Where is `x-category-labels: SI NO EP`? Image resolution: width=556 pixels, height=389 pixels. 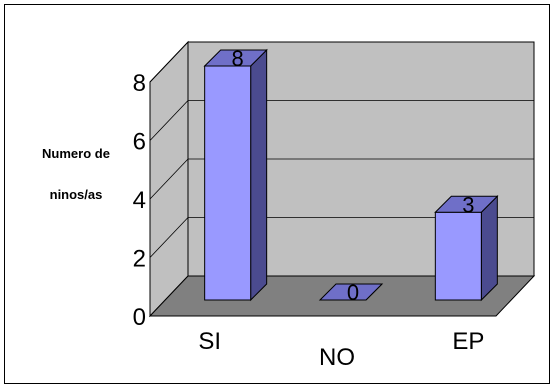
x-category-labels: SI NO EP is located at coordinates (341, 349).